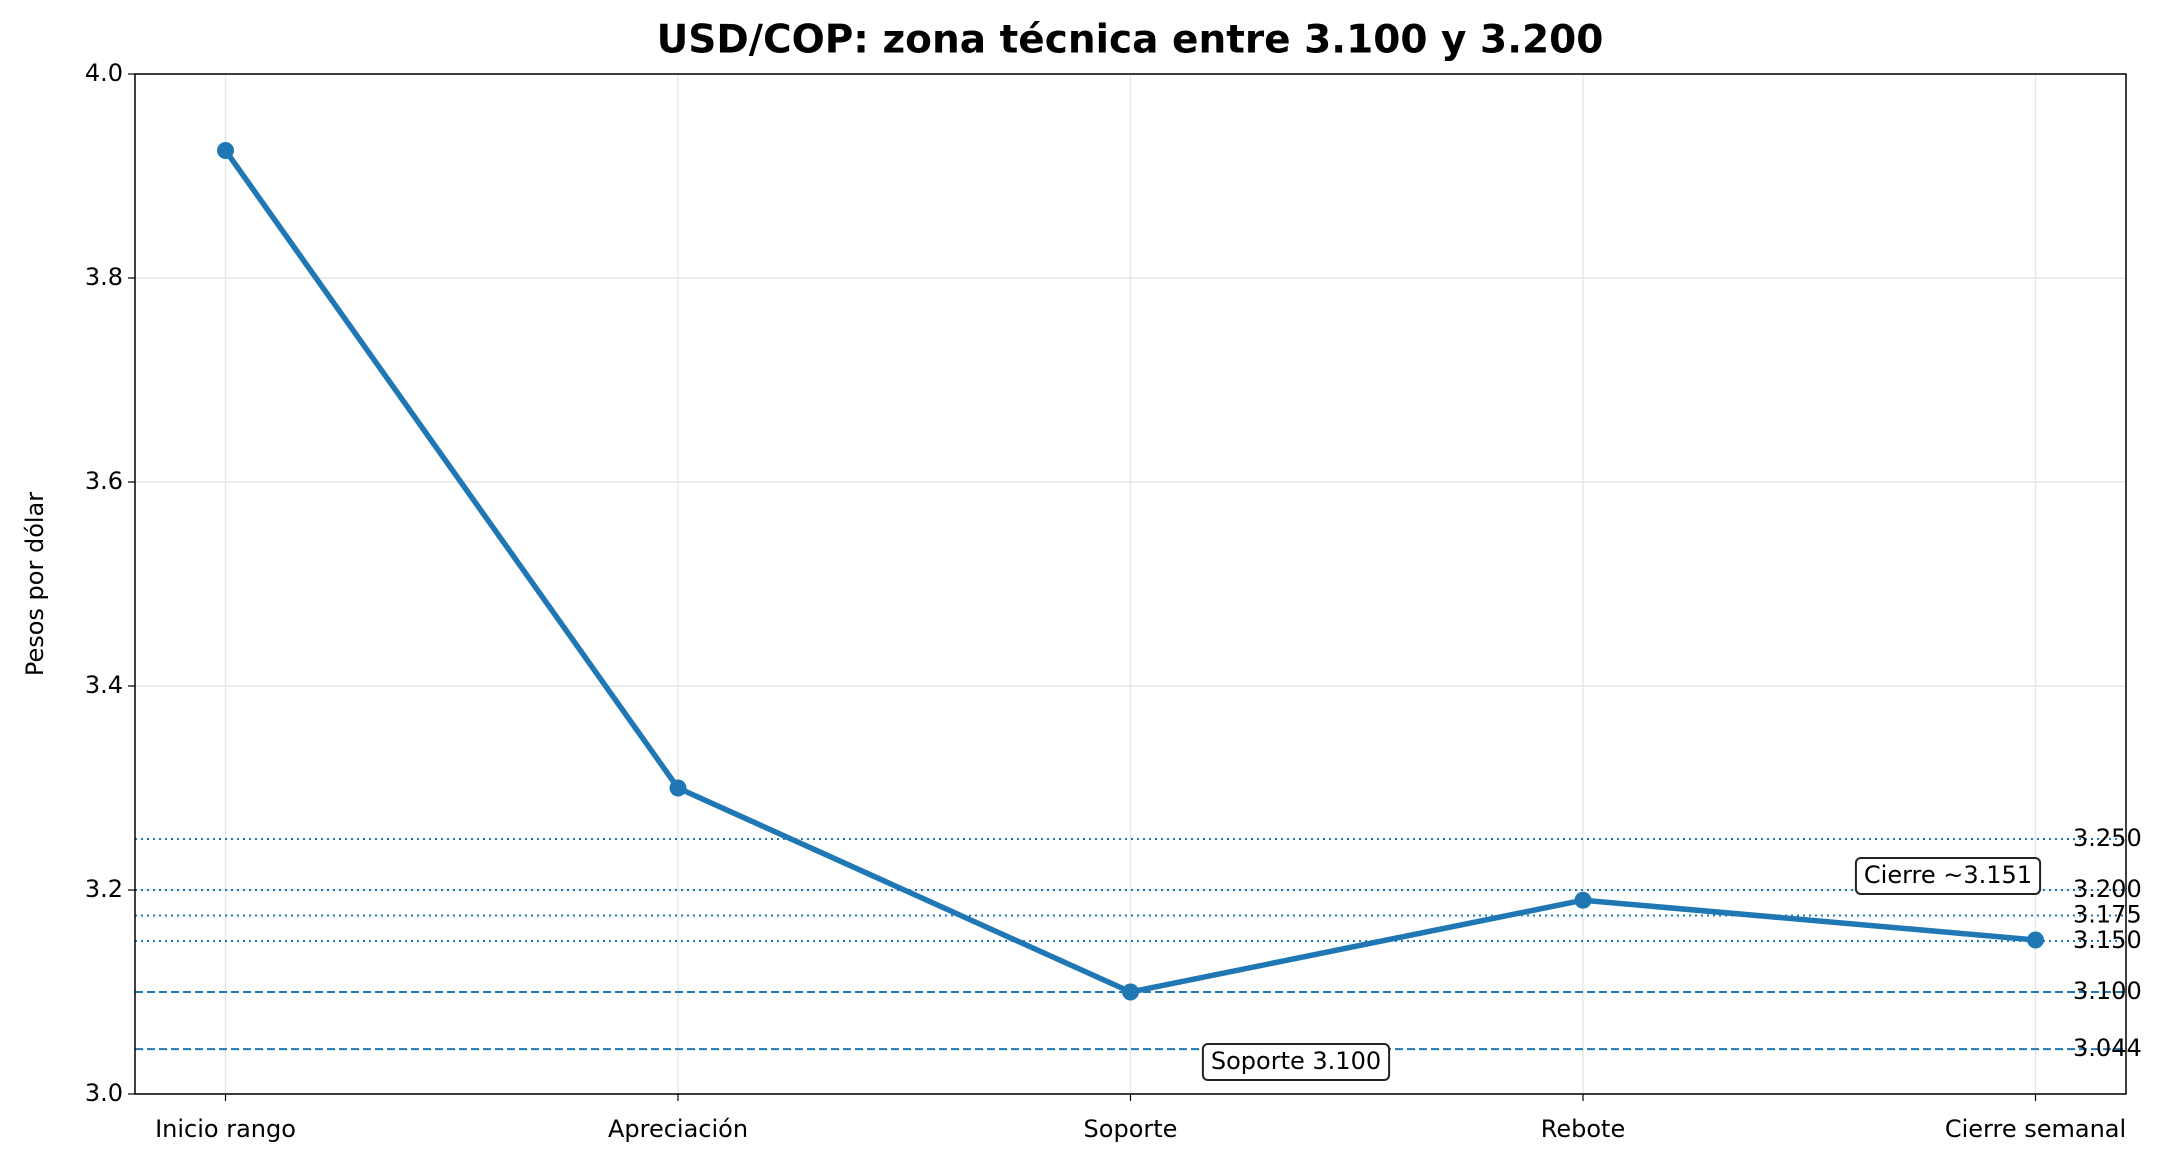  Describe the element at coordinates (1131, 1129) in the screenshot. I see `x-tick-label: Soporte` at that location.